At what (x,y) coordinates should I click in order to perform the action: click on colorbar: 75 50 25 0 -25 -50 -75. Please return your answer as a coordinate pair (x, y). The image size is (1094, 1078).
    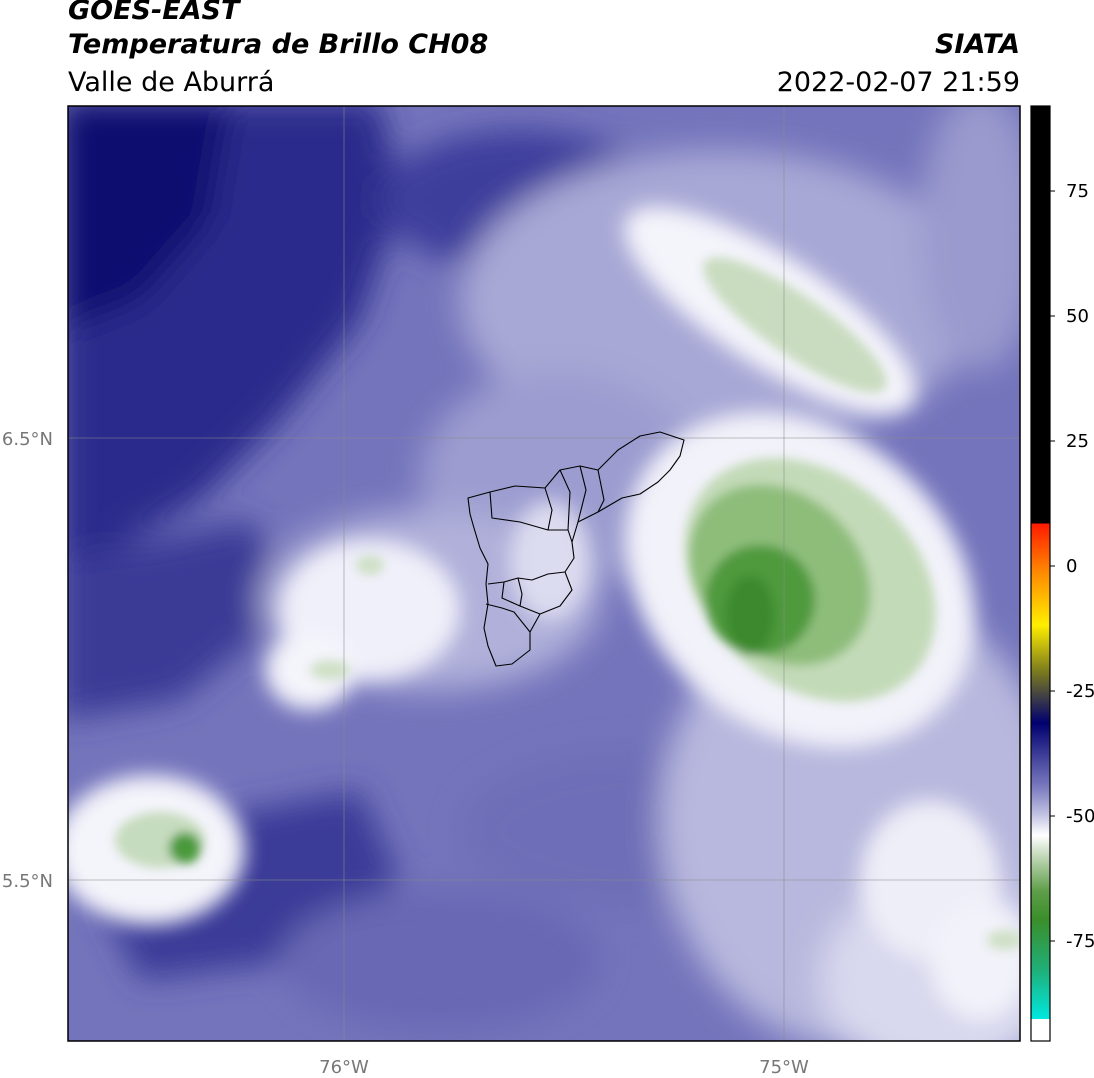
    Looking at the image, I should click on (1062, 573).